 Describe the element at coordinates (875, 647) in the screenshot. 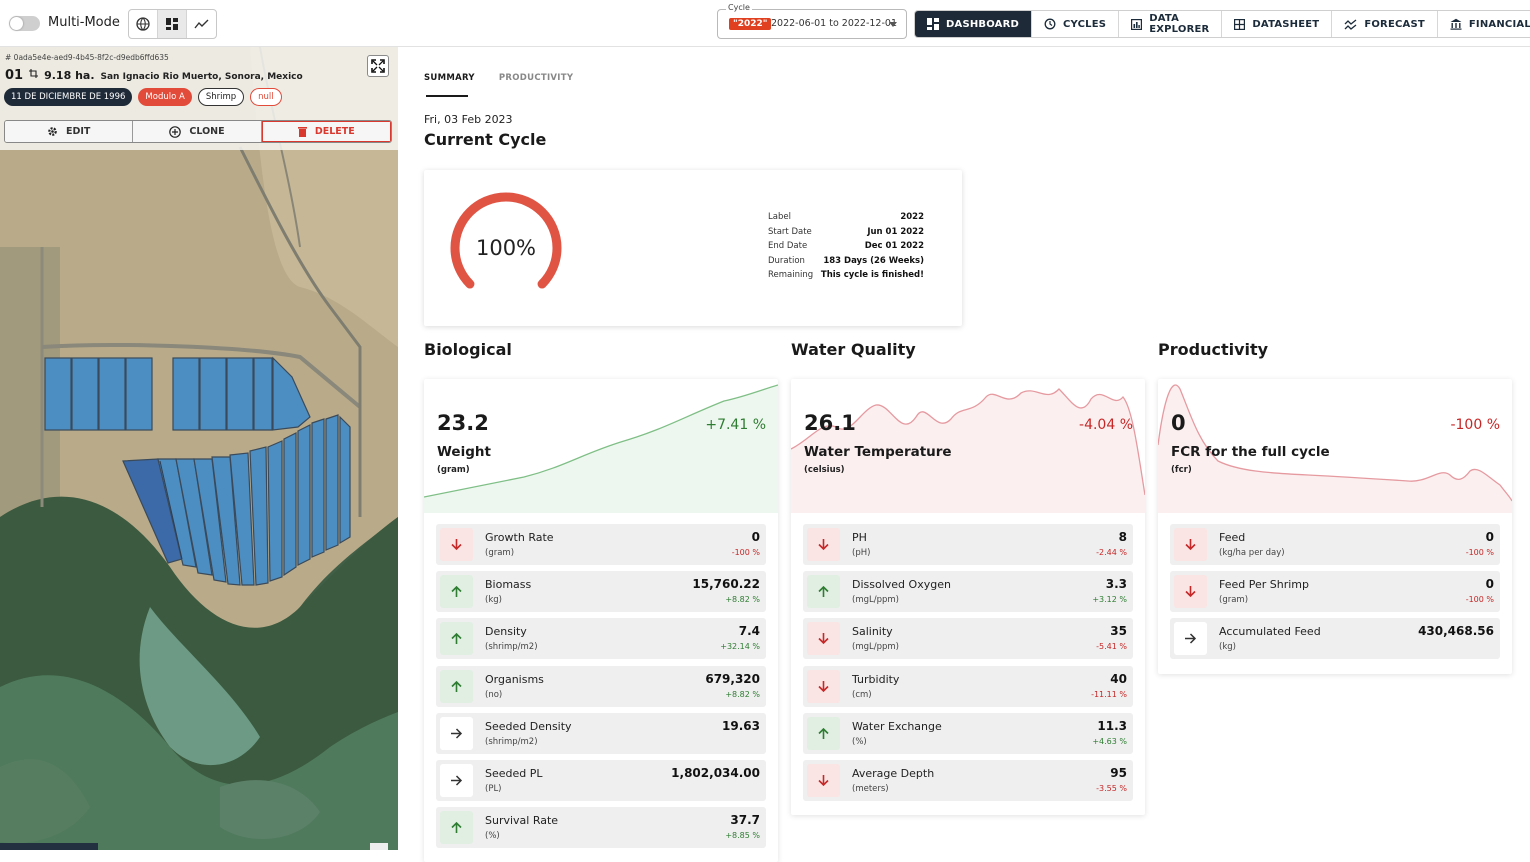

I see `metric-unit: (mgL/ppm)` at that location.